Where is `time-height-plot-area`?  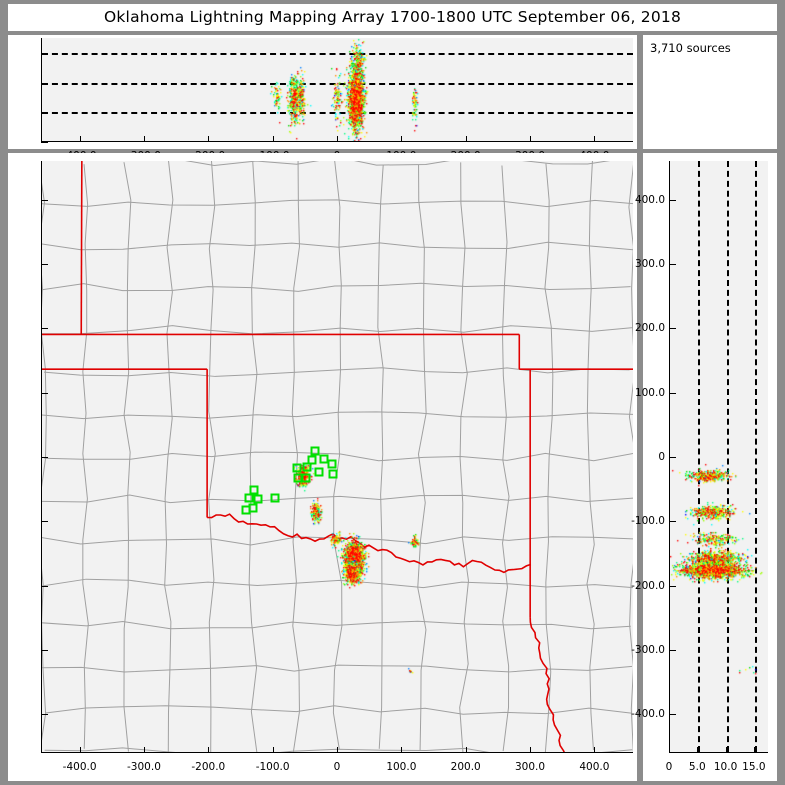 time-height-plot-area is located at coordinates (337, 90).